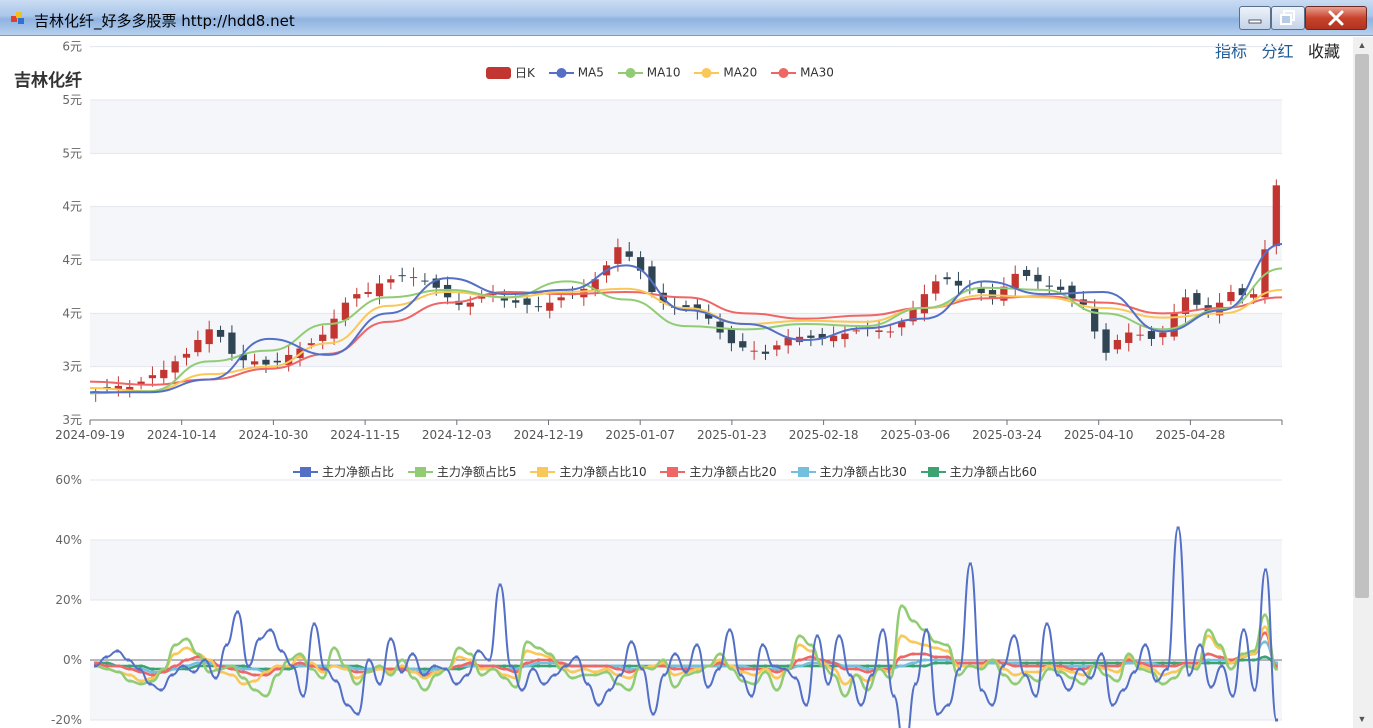  What do you see at coordinates (817, 72) in the screenshot?
I see `legend-label: MA30` at bounding box center [817, 72].